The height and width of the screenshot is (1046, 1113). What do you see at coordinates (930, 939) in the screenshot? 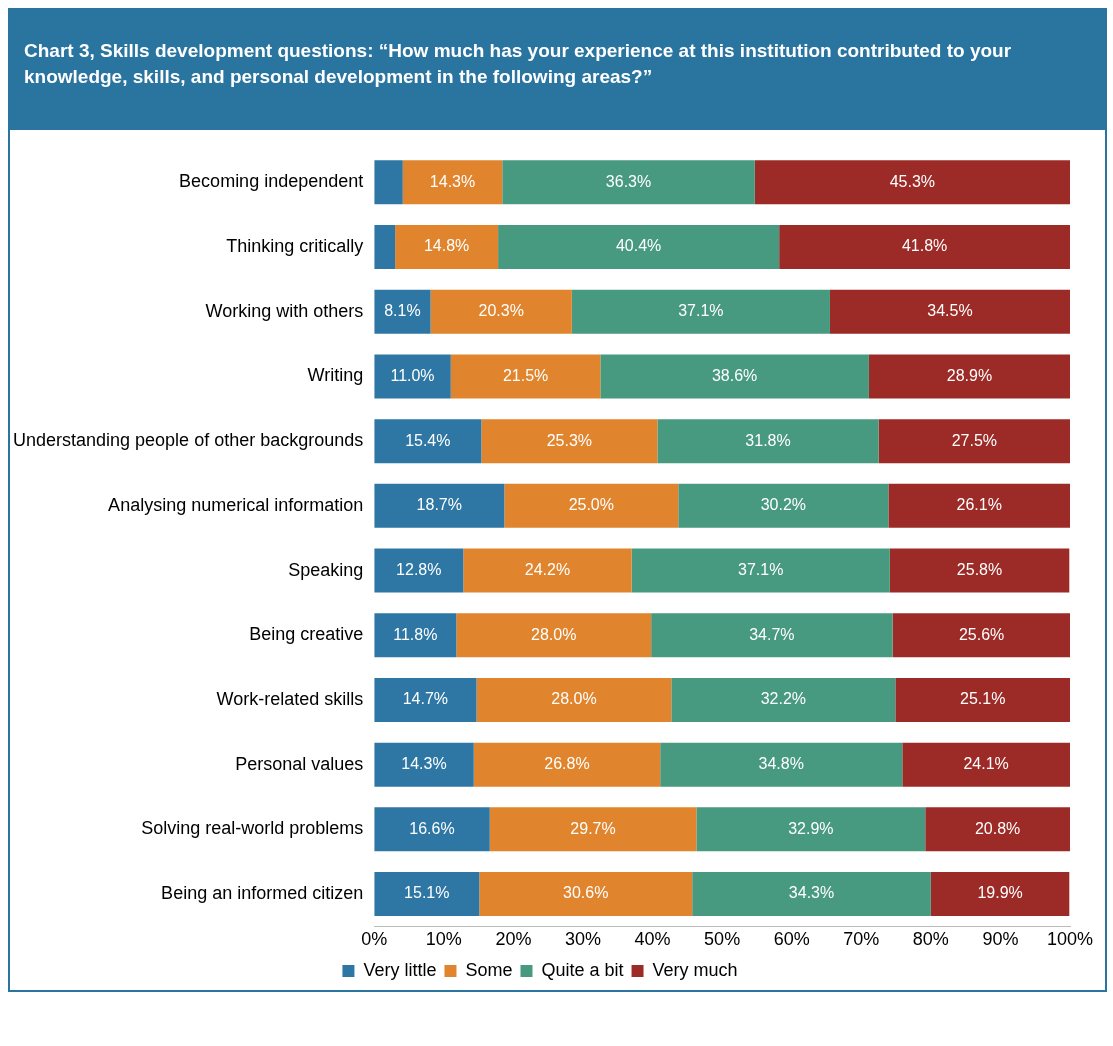
I see `x-tick-label: 80%` at bounding box center [930, 939].